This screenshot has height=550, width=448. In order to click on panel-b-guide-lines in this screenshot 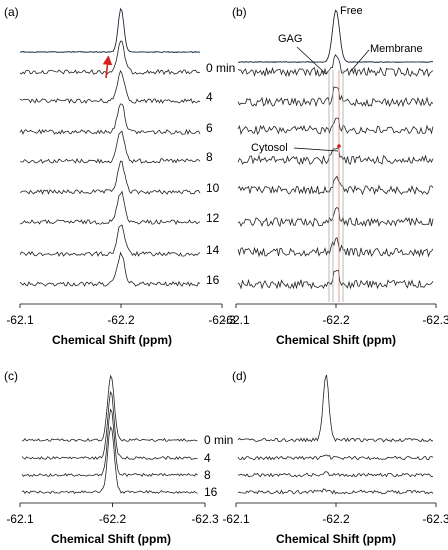, I will do `click(336, 186)`.